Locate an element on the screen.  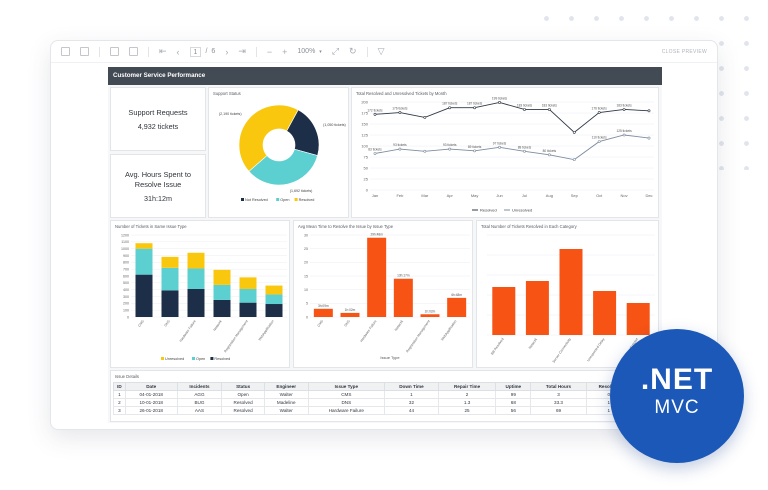
table-cell: Madeline is located at coordinates (286, 402).